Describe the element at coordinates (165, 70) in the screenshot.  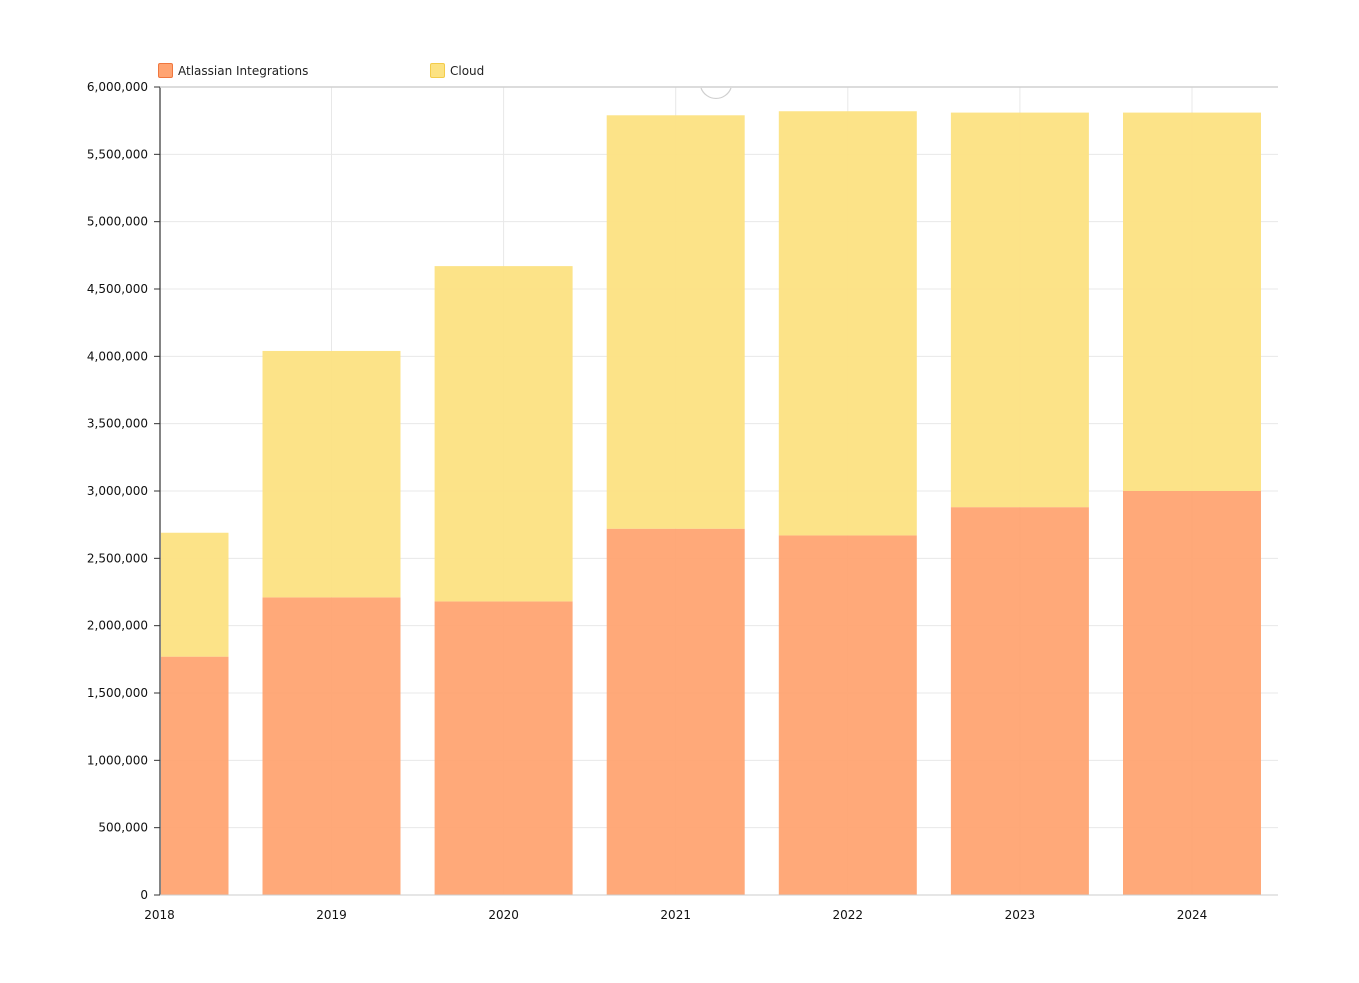
I see `legend-swatch-atlassian-integrations` at that location.